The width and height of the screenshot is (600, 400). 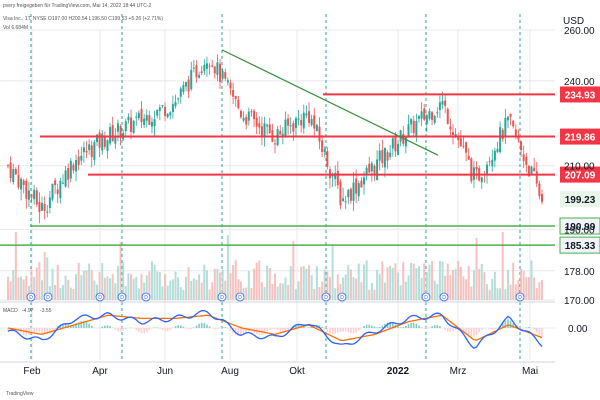 What do you see at coordinates (275, 329) in the screenshot?
I see `macd-line` at bounding box center [275, 329].